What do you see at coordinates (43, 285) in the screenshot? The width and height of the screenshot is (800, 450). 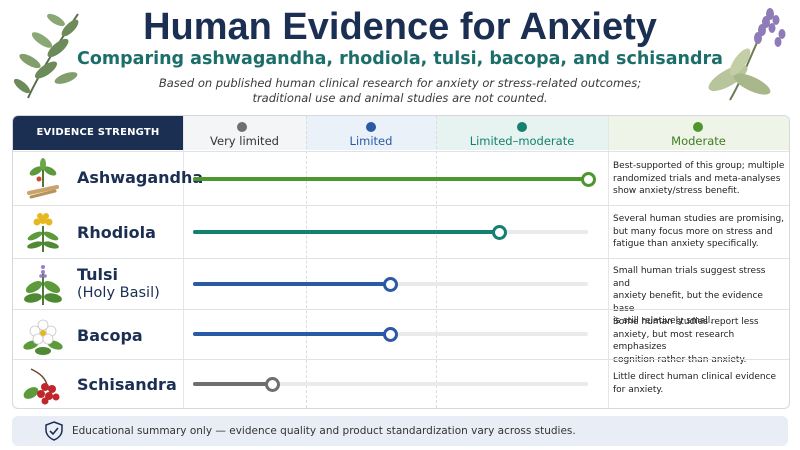 I see `tulsi-leaf-icon` at bounding box center [43, 285].